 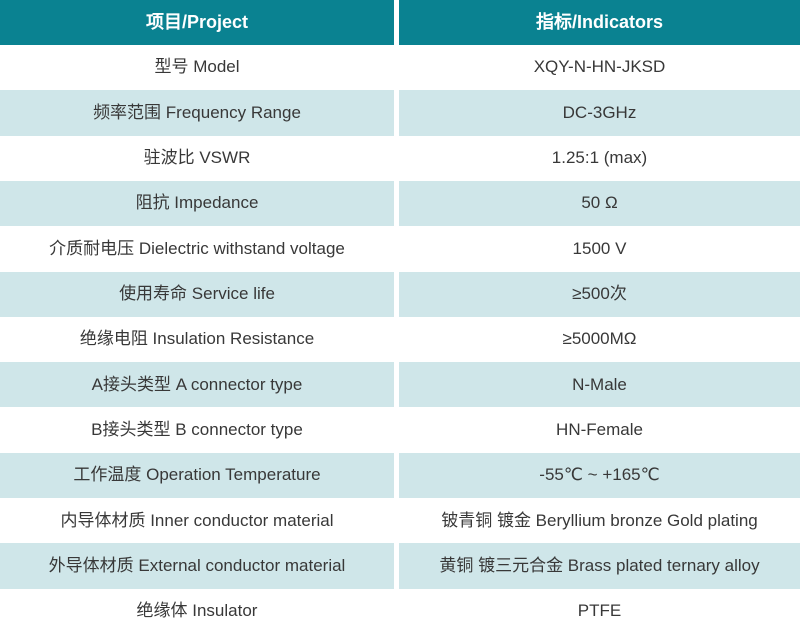 I want to click on project-cell: 外导体材质 External conductor material, so click(x=197, y=565).